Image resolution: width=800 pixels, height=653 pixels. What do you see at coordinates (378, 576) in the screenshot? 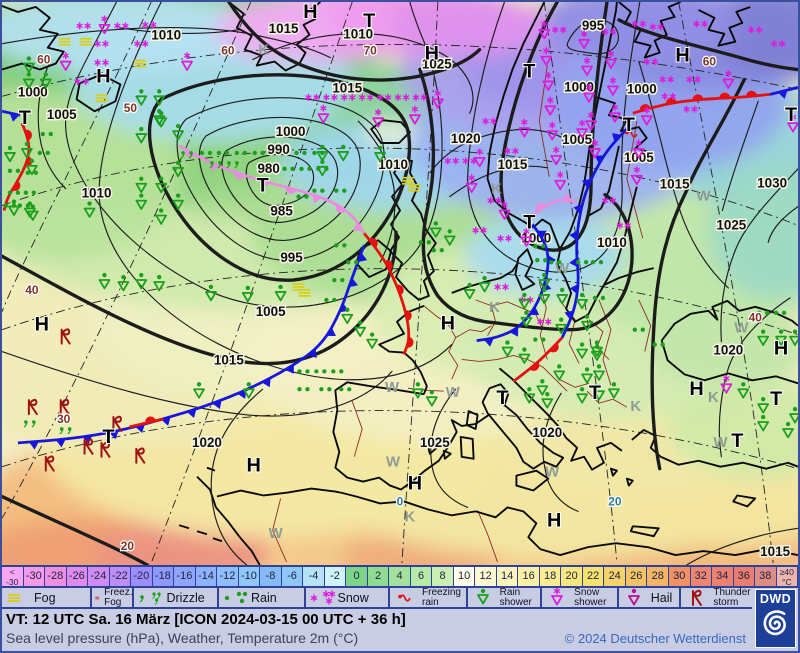
I see `scale-cell: 2` at bounding box center [378, 576].